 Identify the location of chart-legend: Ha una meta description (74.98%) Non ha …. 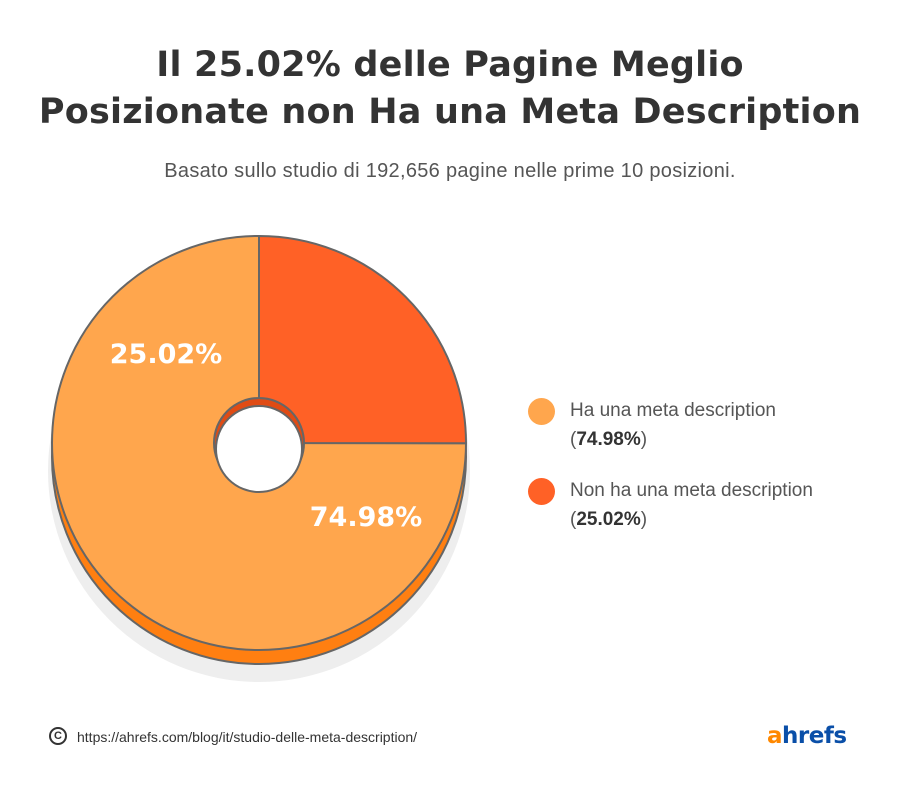
(670, 476).